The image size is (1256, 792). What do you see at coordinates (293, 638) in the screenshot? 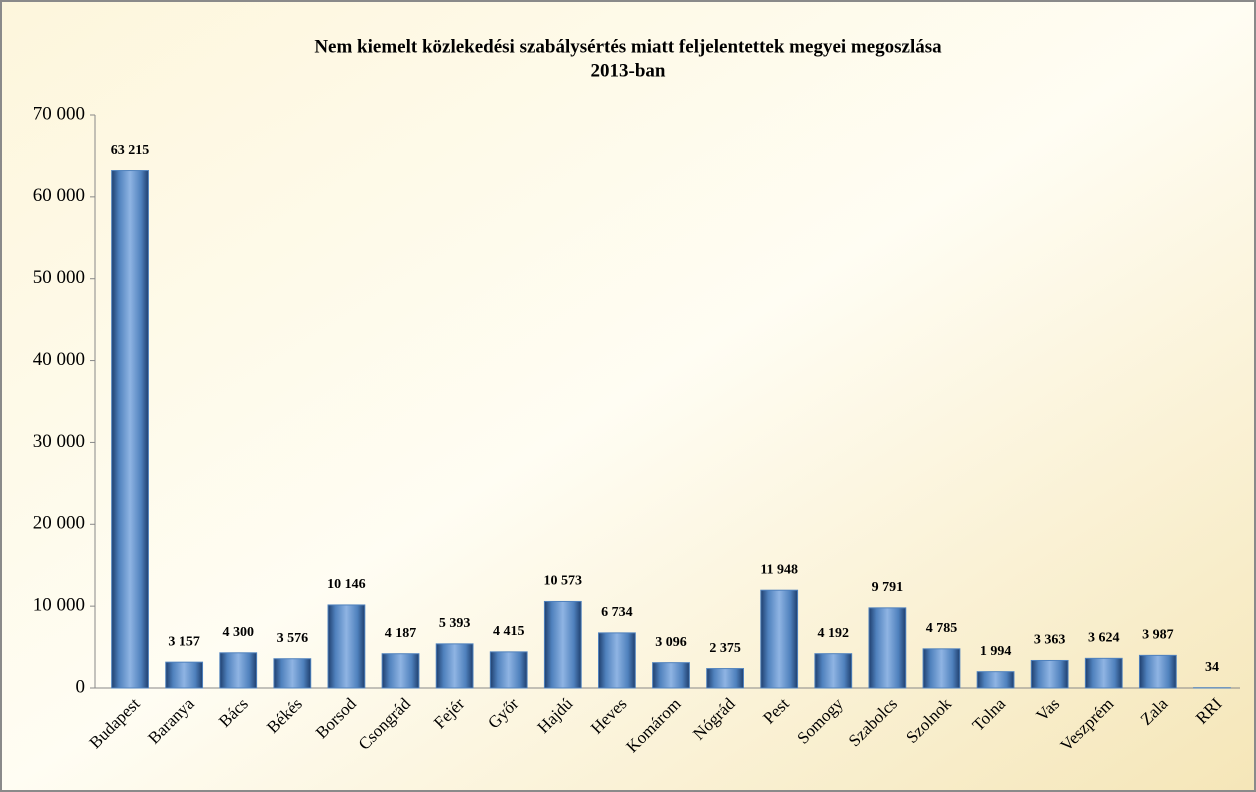
I see `value-label: 3 576` at bounding box center [293, 638].